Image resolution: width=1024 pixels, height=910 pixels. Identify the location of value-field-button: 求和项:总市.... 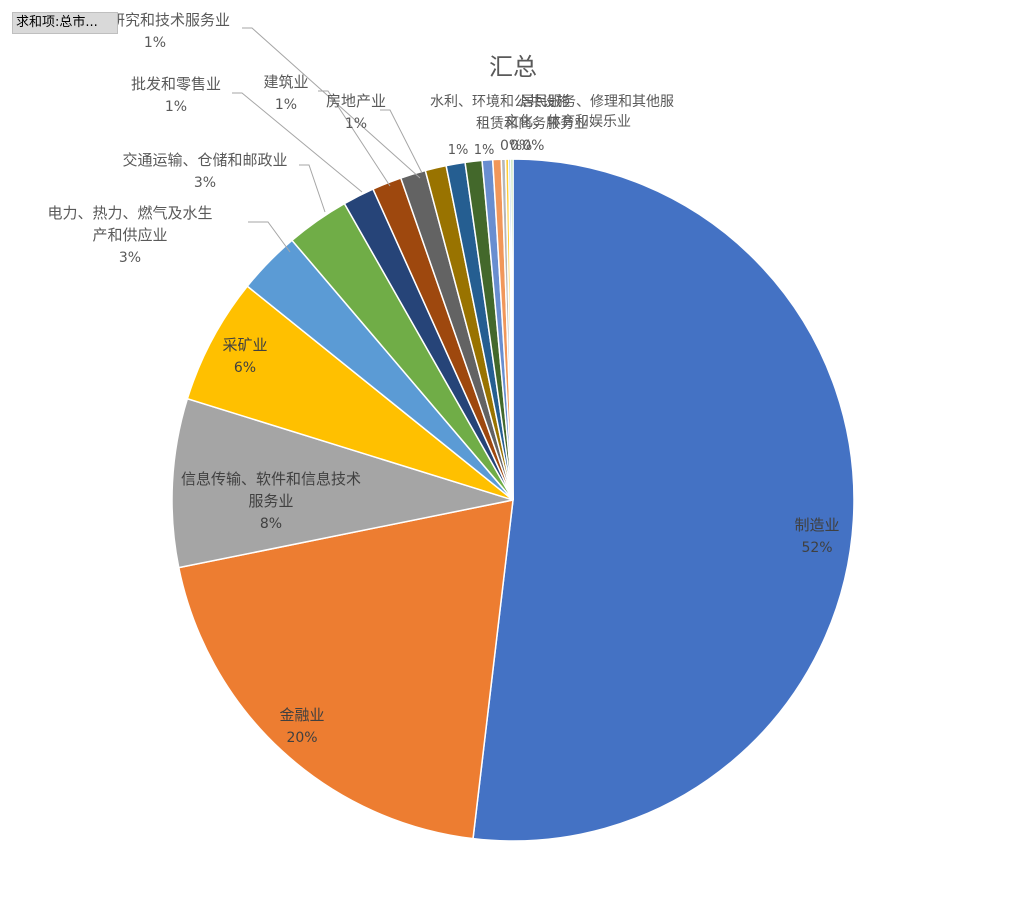
(65, 23).